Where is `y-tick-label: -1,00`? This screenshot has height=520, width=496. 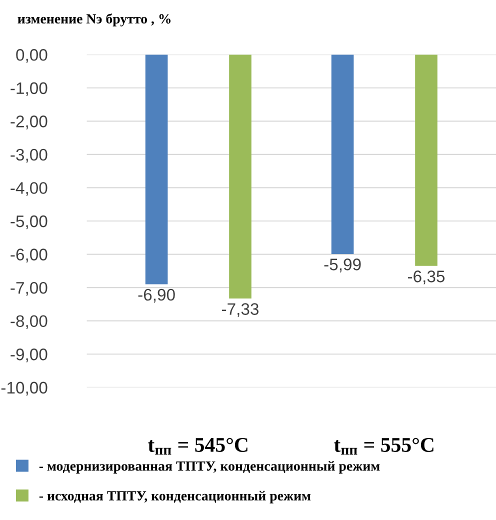 y-tick-label: -1,00 is located at coordinates (29, 89).